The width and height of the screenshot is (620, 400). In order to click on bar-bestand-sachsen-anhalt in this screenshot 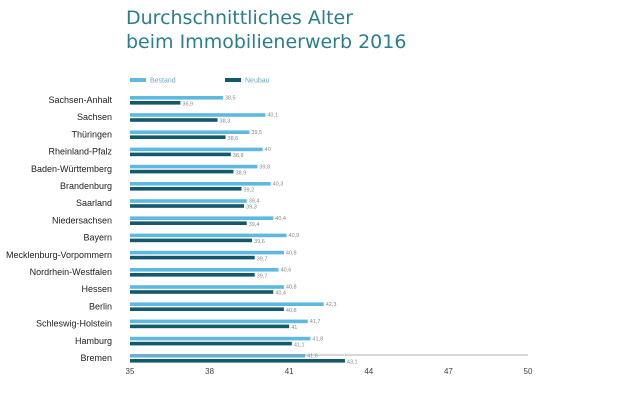, I will do `click(176, 98)`.